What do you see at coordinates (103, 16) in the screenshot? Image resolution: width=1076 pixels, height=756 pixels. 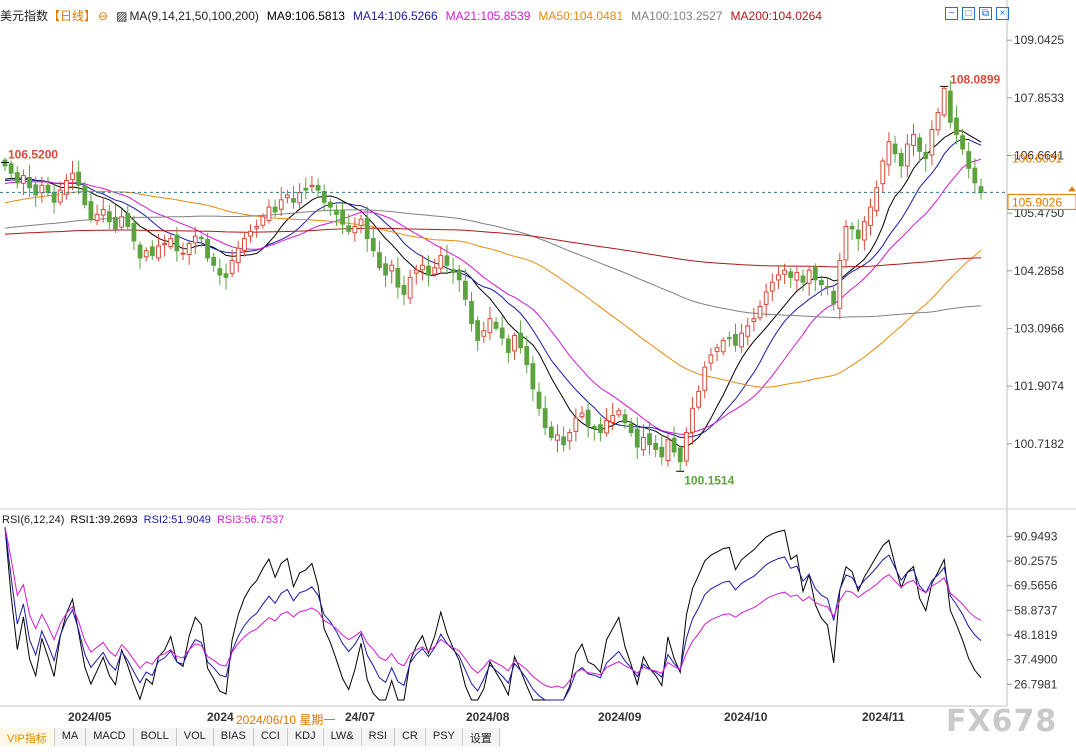 I see `toggle-icon: ⊖` at bounding box center [103, 16].